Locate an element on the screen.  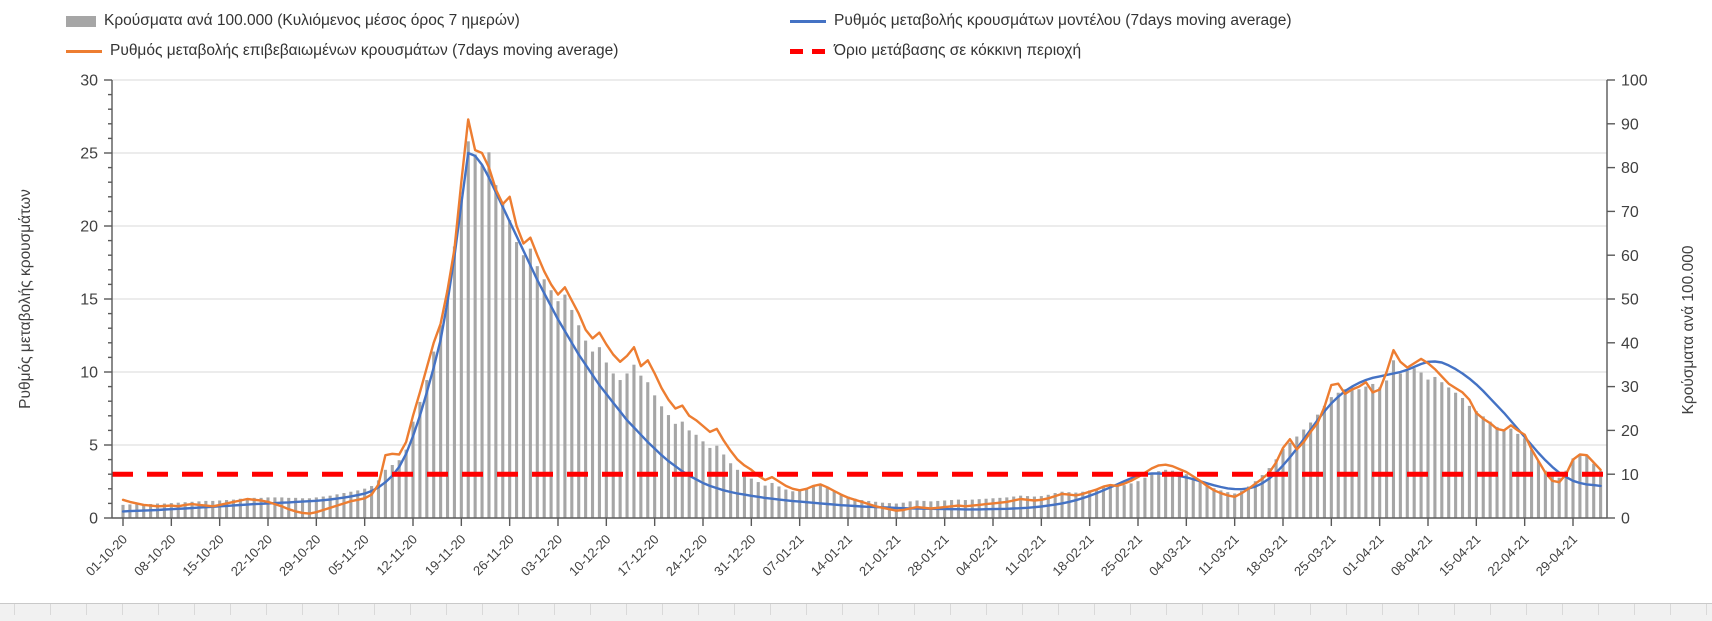
right-axis-tick-label: 30 is located at coordinates (1630, 387).